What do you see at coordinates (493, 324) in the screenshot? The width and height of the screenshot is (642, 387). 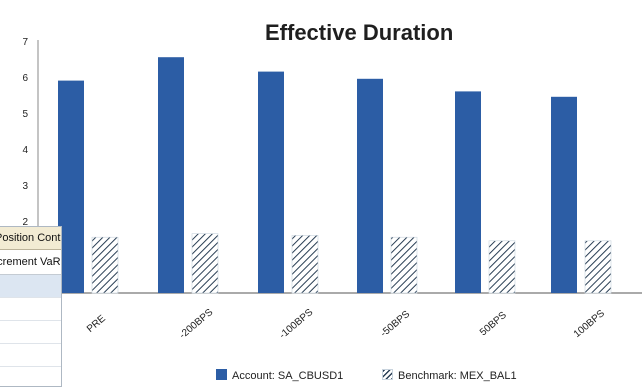 I see `x-tick-label: 50BPS` at bounding box center [493, 324].